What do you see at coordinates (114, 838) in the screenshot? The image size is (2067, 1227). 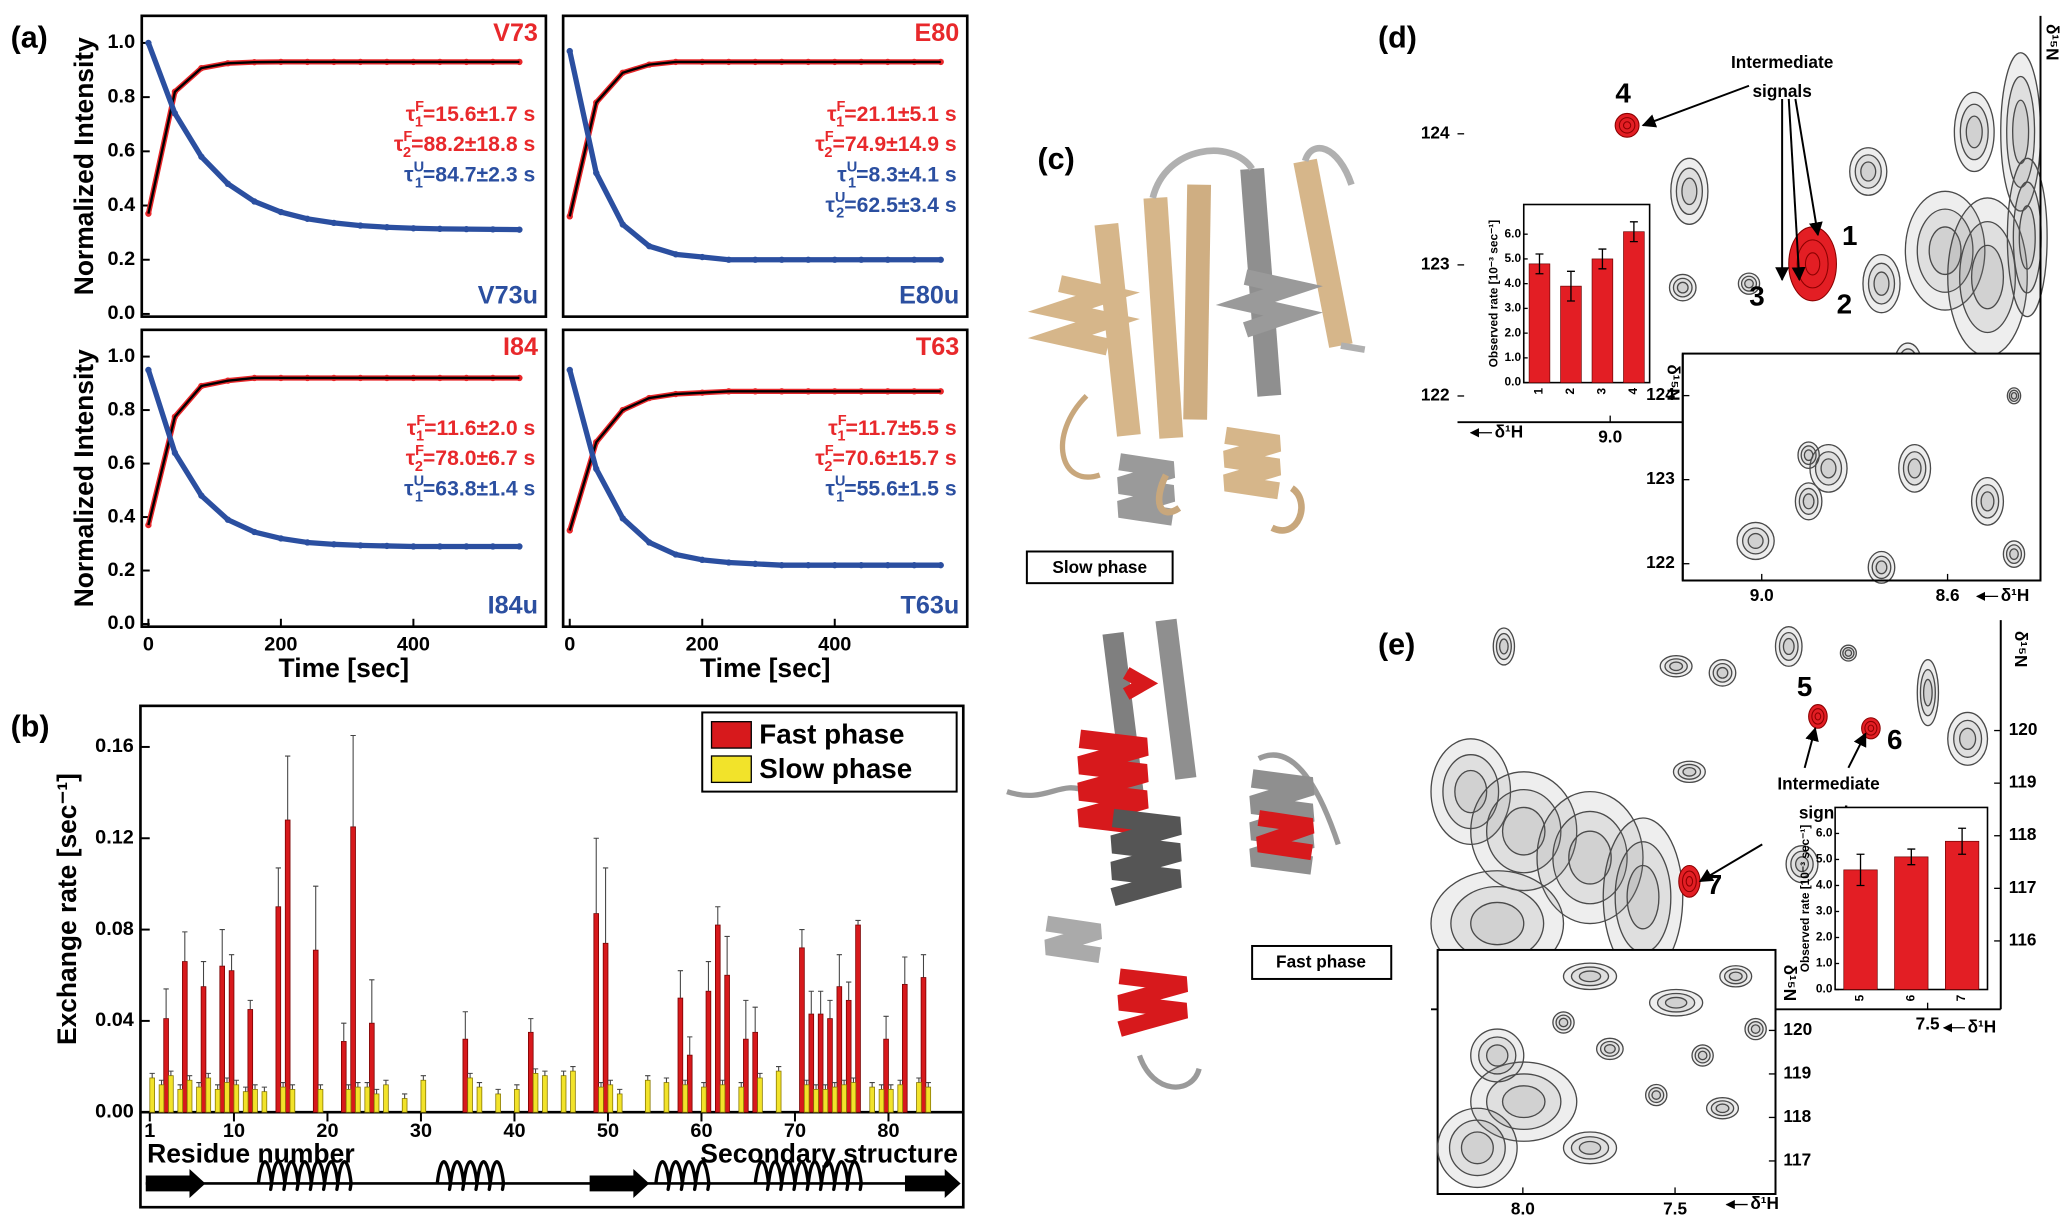 I see `y-tick-label: 0.12` at bounding box center [114, 838].